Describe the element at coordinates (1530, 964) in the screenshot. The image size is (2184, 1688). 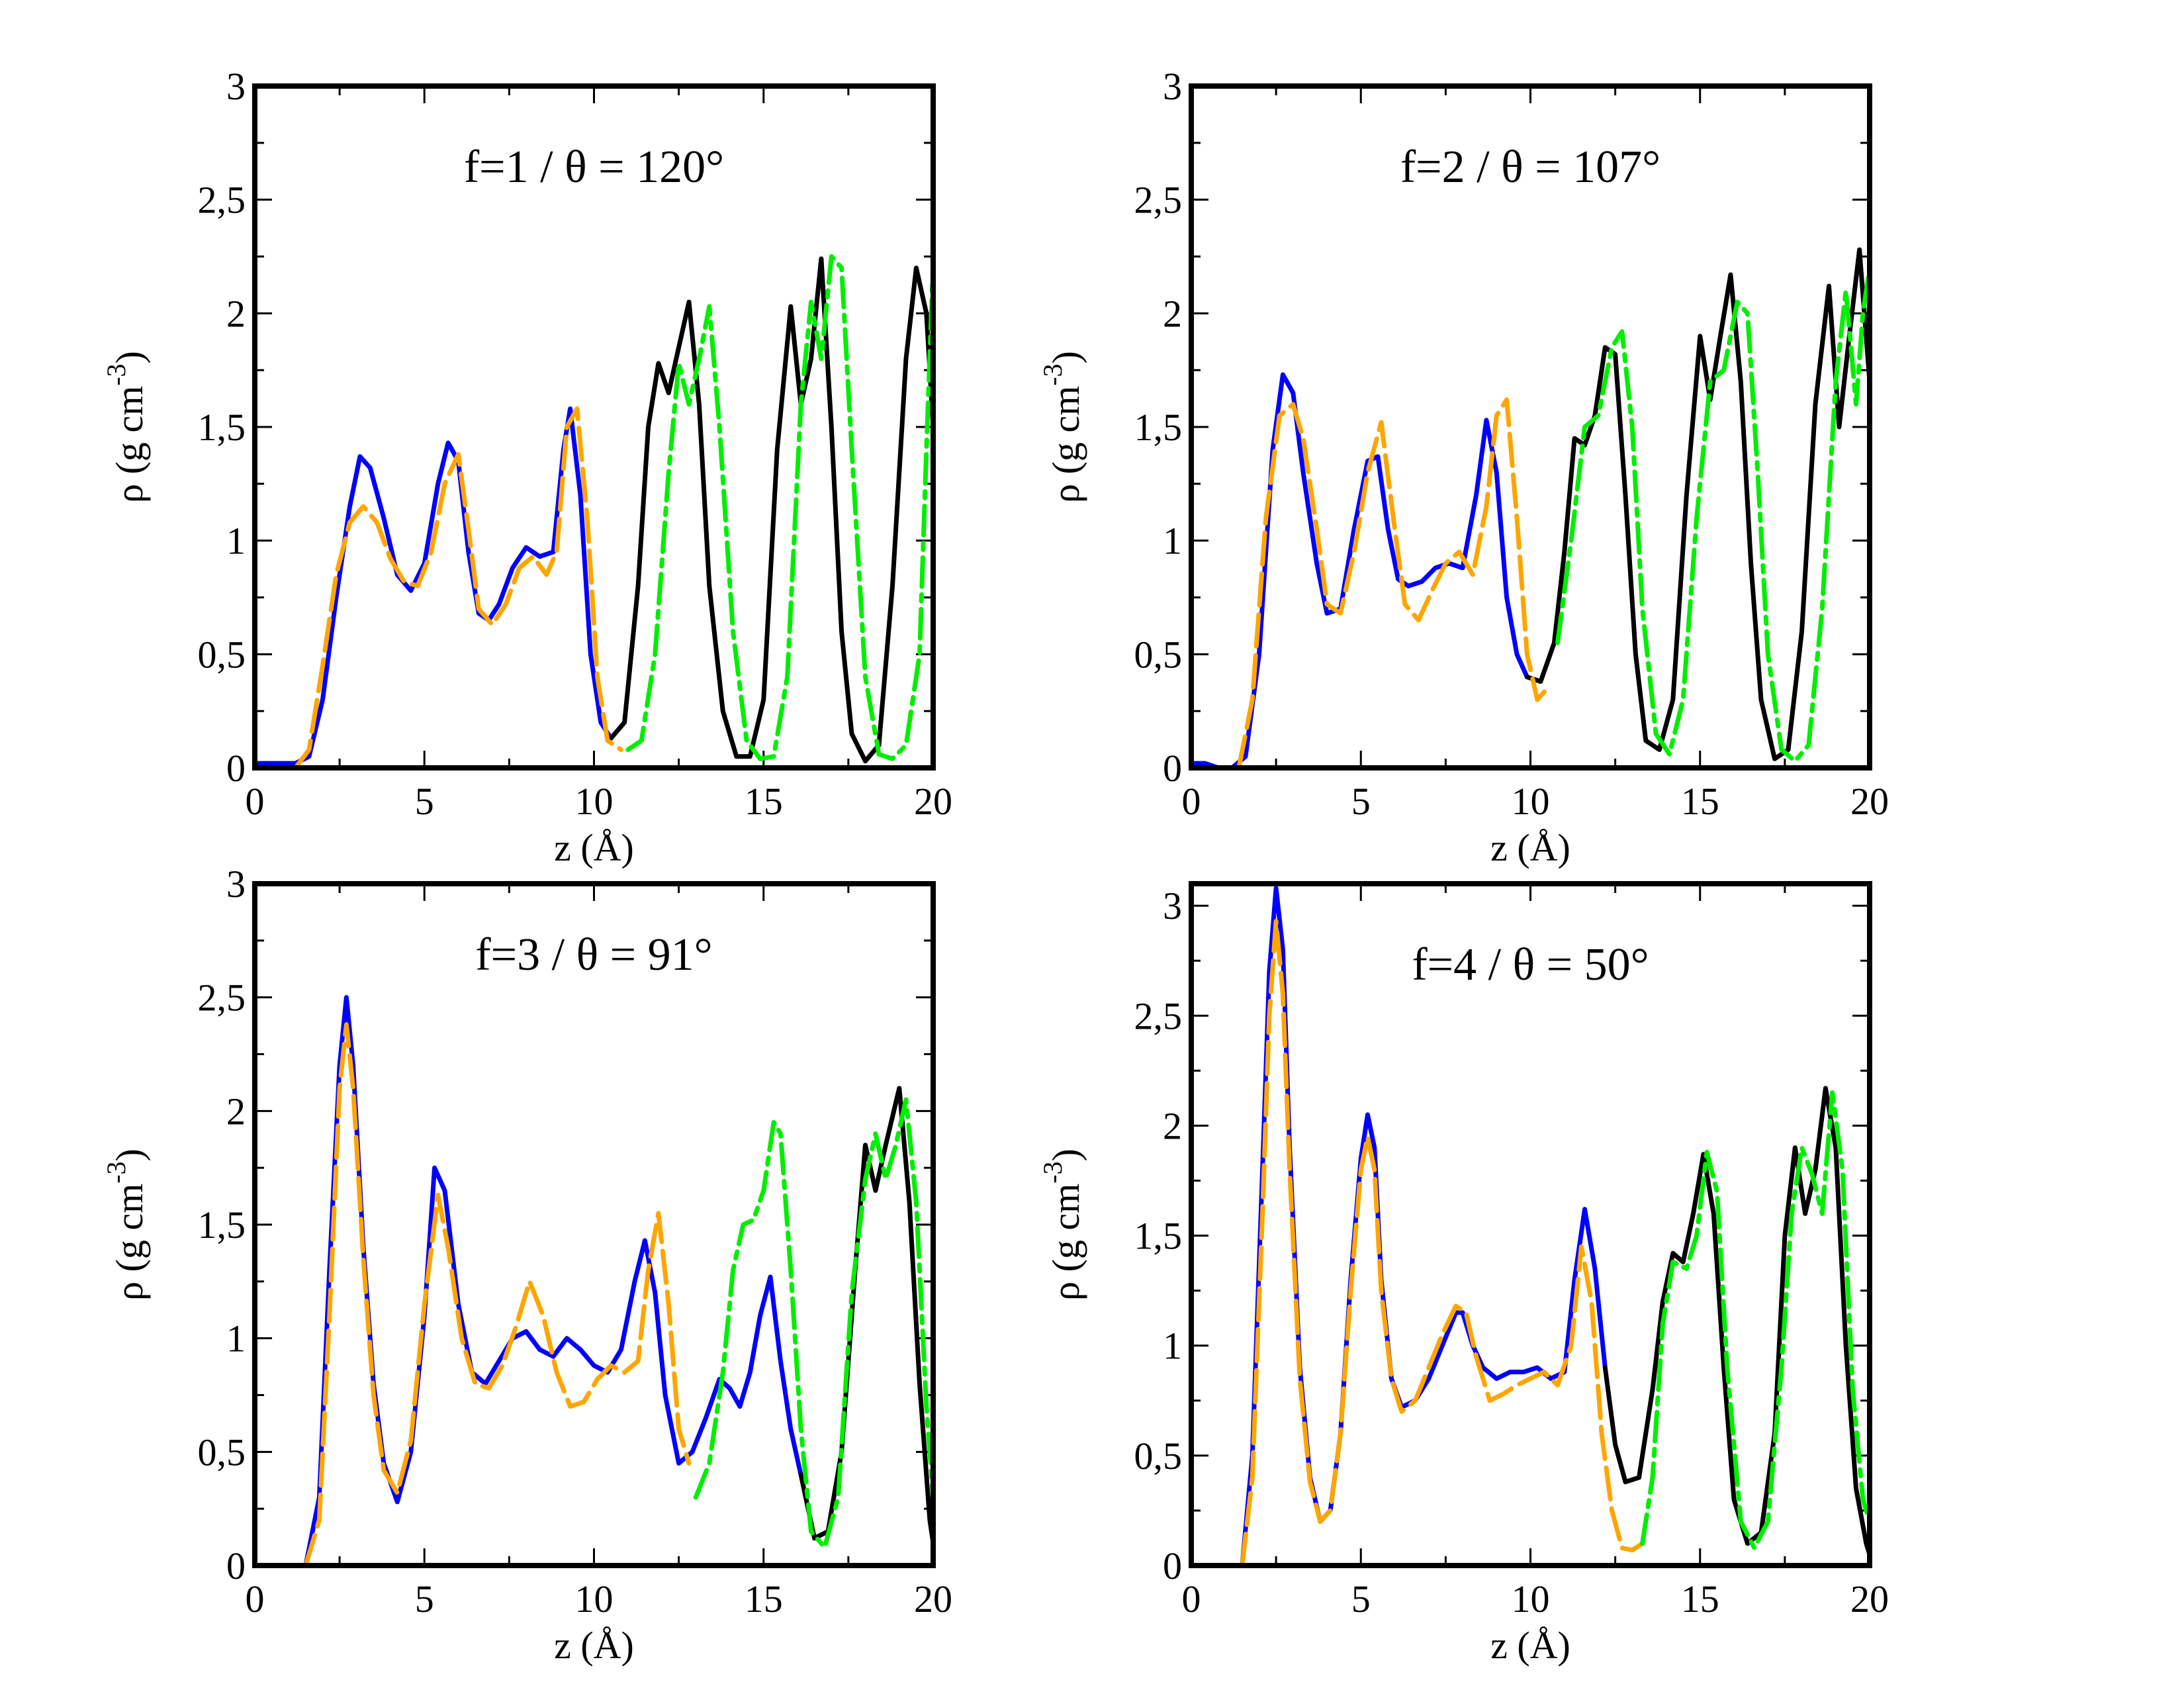
I see `panel-title: f=4 / θ = 50°` at that location.